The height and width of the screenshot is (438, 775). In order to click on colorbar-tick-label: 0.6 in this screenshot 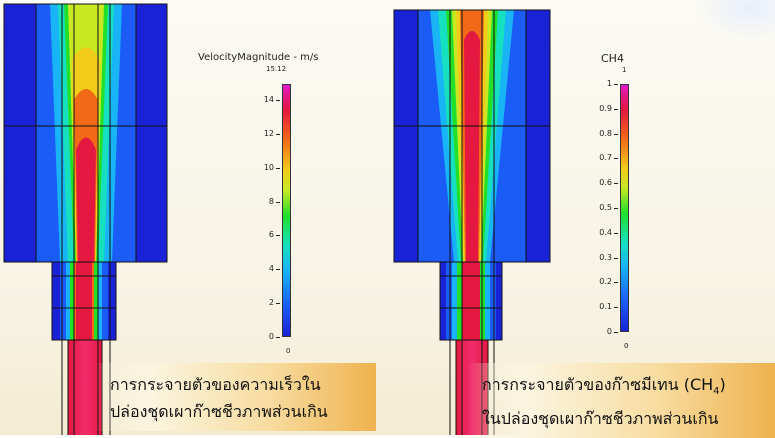, I will do `click(595, 183)`.